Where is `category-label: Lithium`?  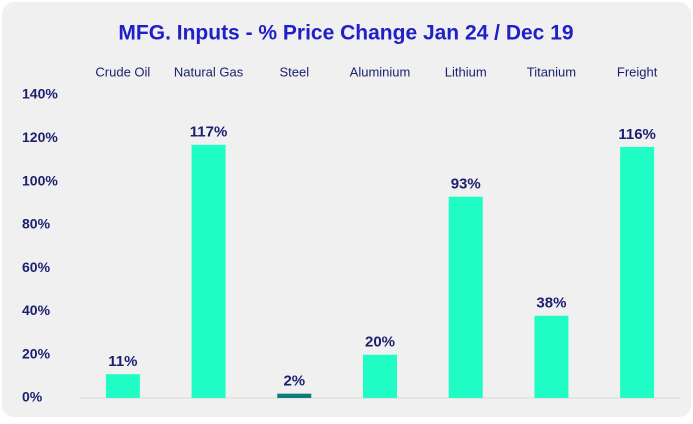 category-label: Lithium is located at coordinates (466, 71).